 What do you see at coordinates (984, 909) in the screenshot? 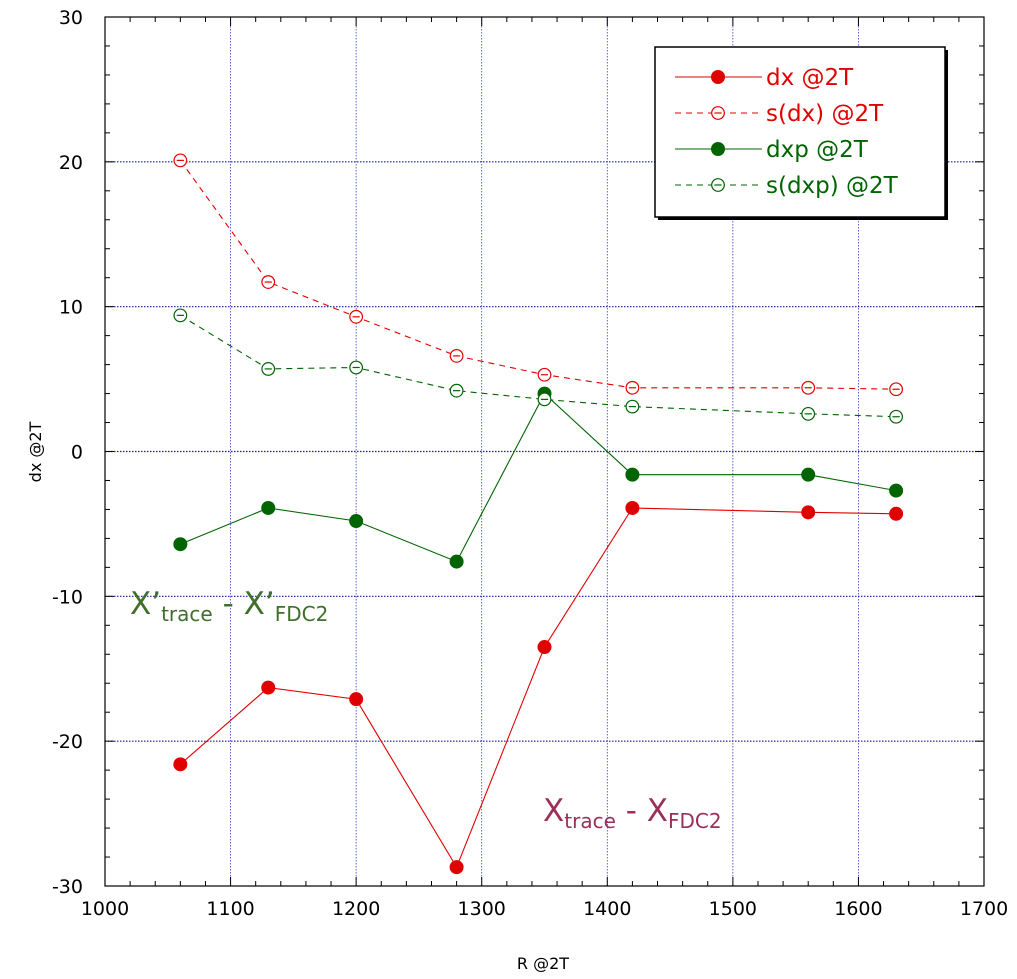
I see `x-tick-label: 1700` at bounding box center [984, 909].